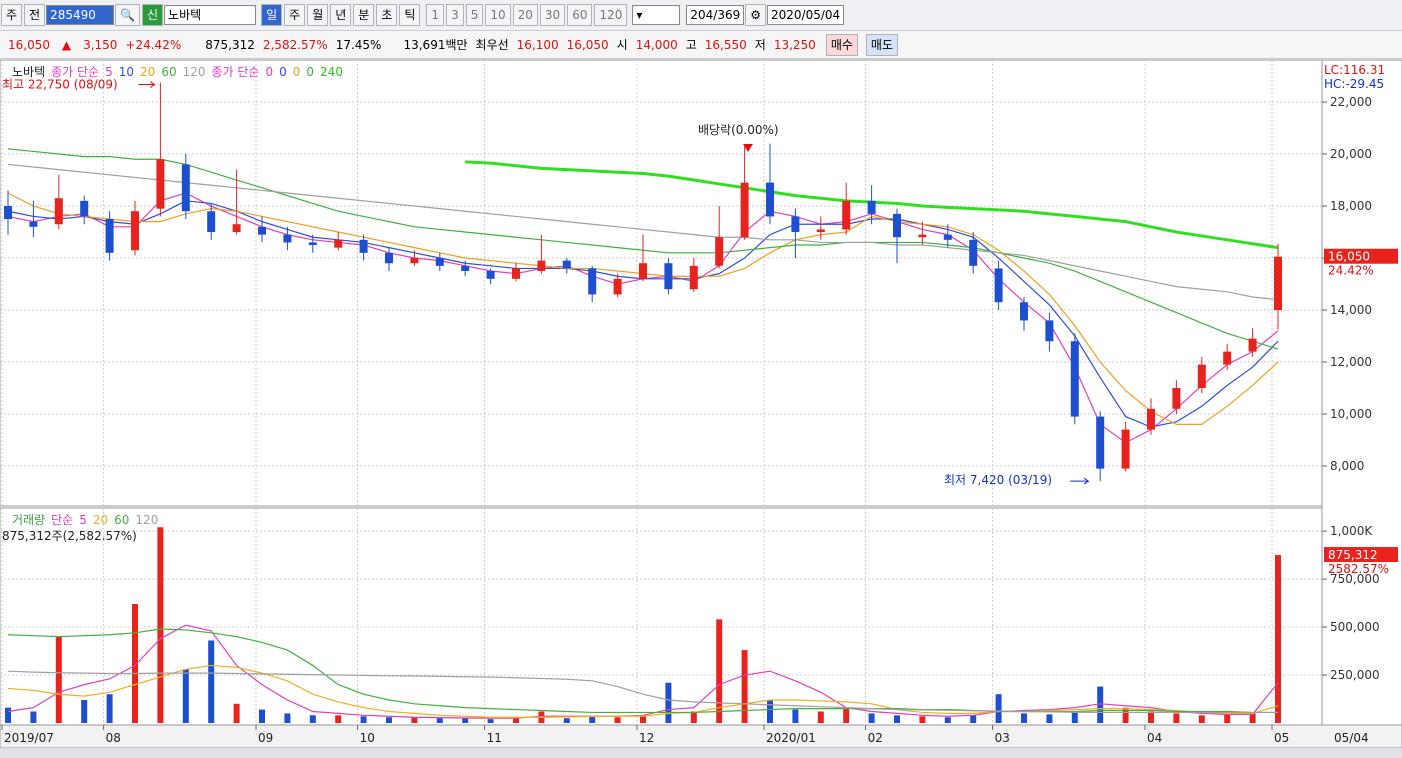 This screenshot has width=1402, height=758. What do you see at coordinates (1355, 675) in the screenshot?
I see `y-tick-label: 250,000` at bounding box center [1355, 675].